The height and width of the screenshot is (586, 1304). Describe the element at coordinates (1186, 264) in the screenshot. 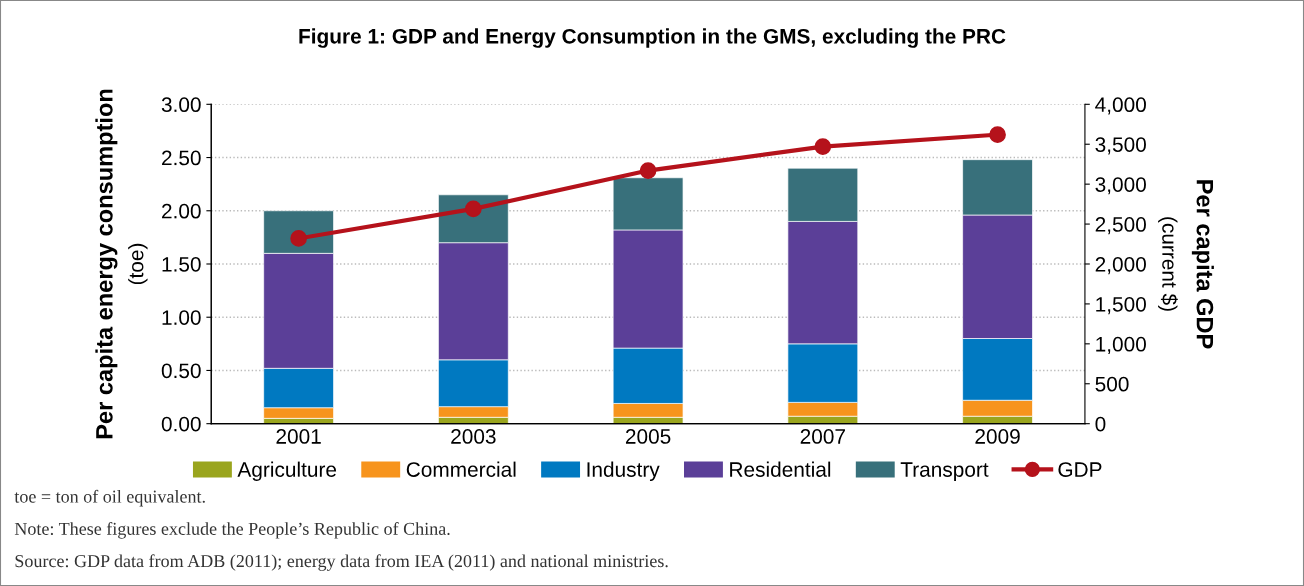

I see `y2-axis-title: Per capita GDP (current $)` at that location.